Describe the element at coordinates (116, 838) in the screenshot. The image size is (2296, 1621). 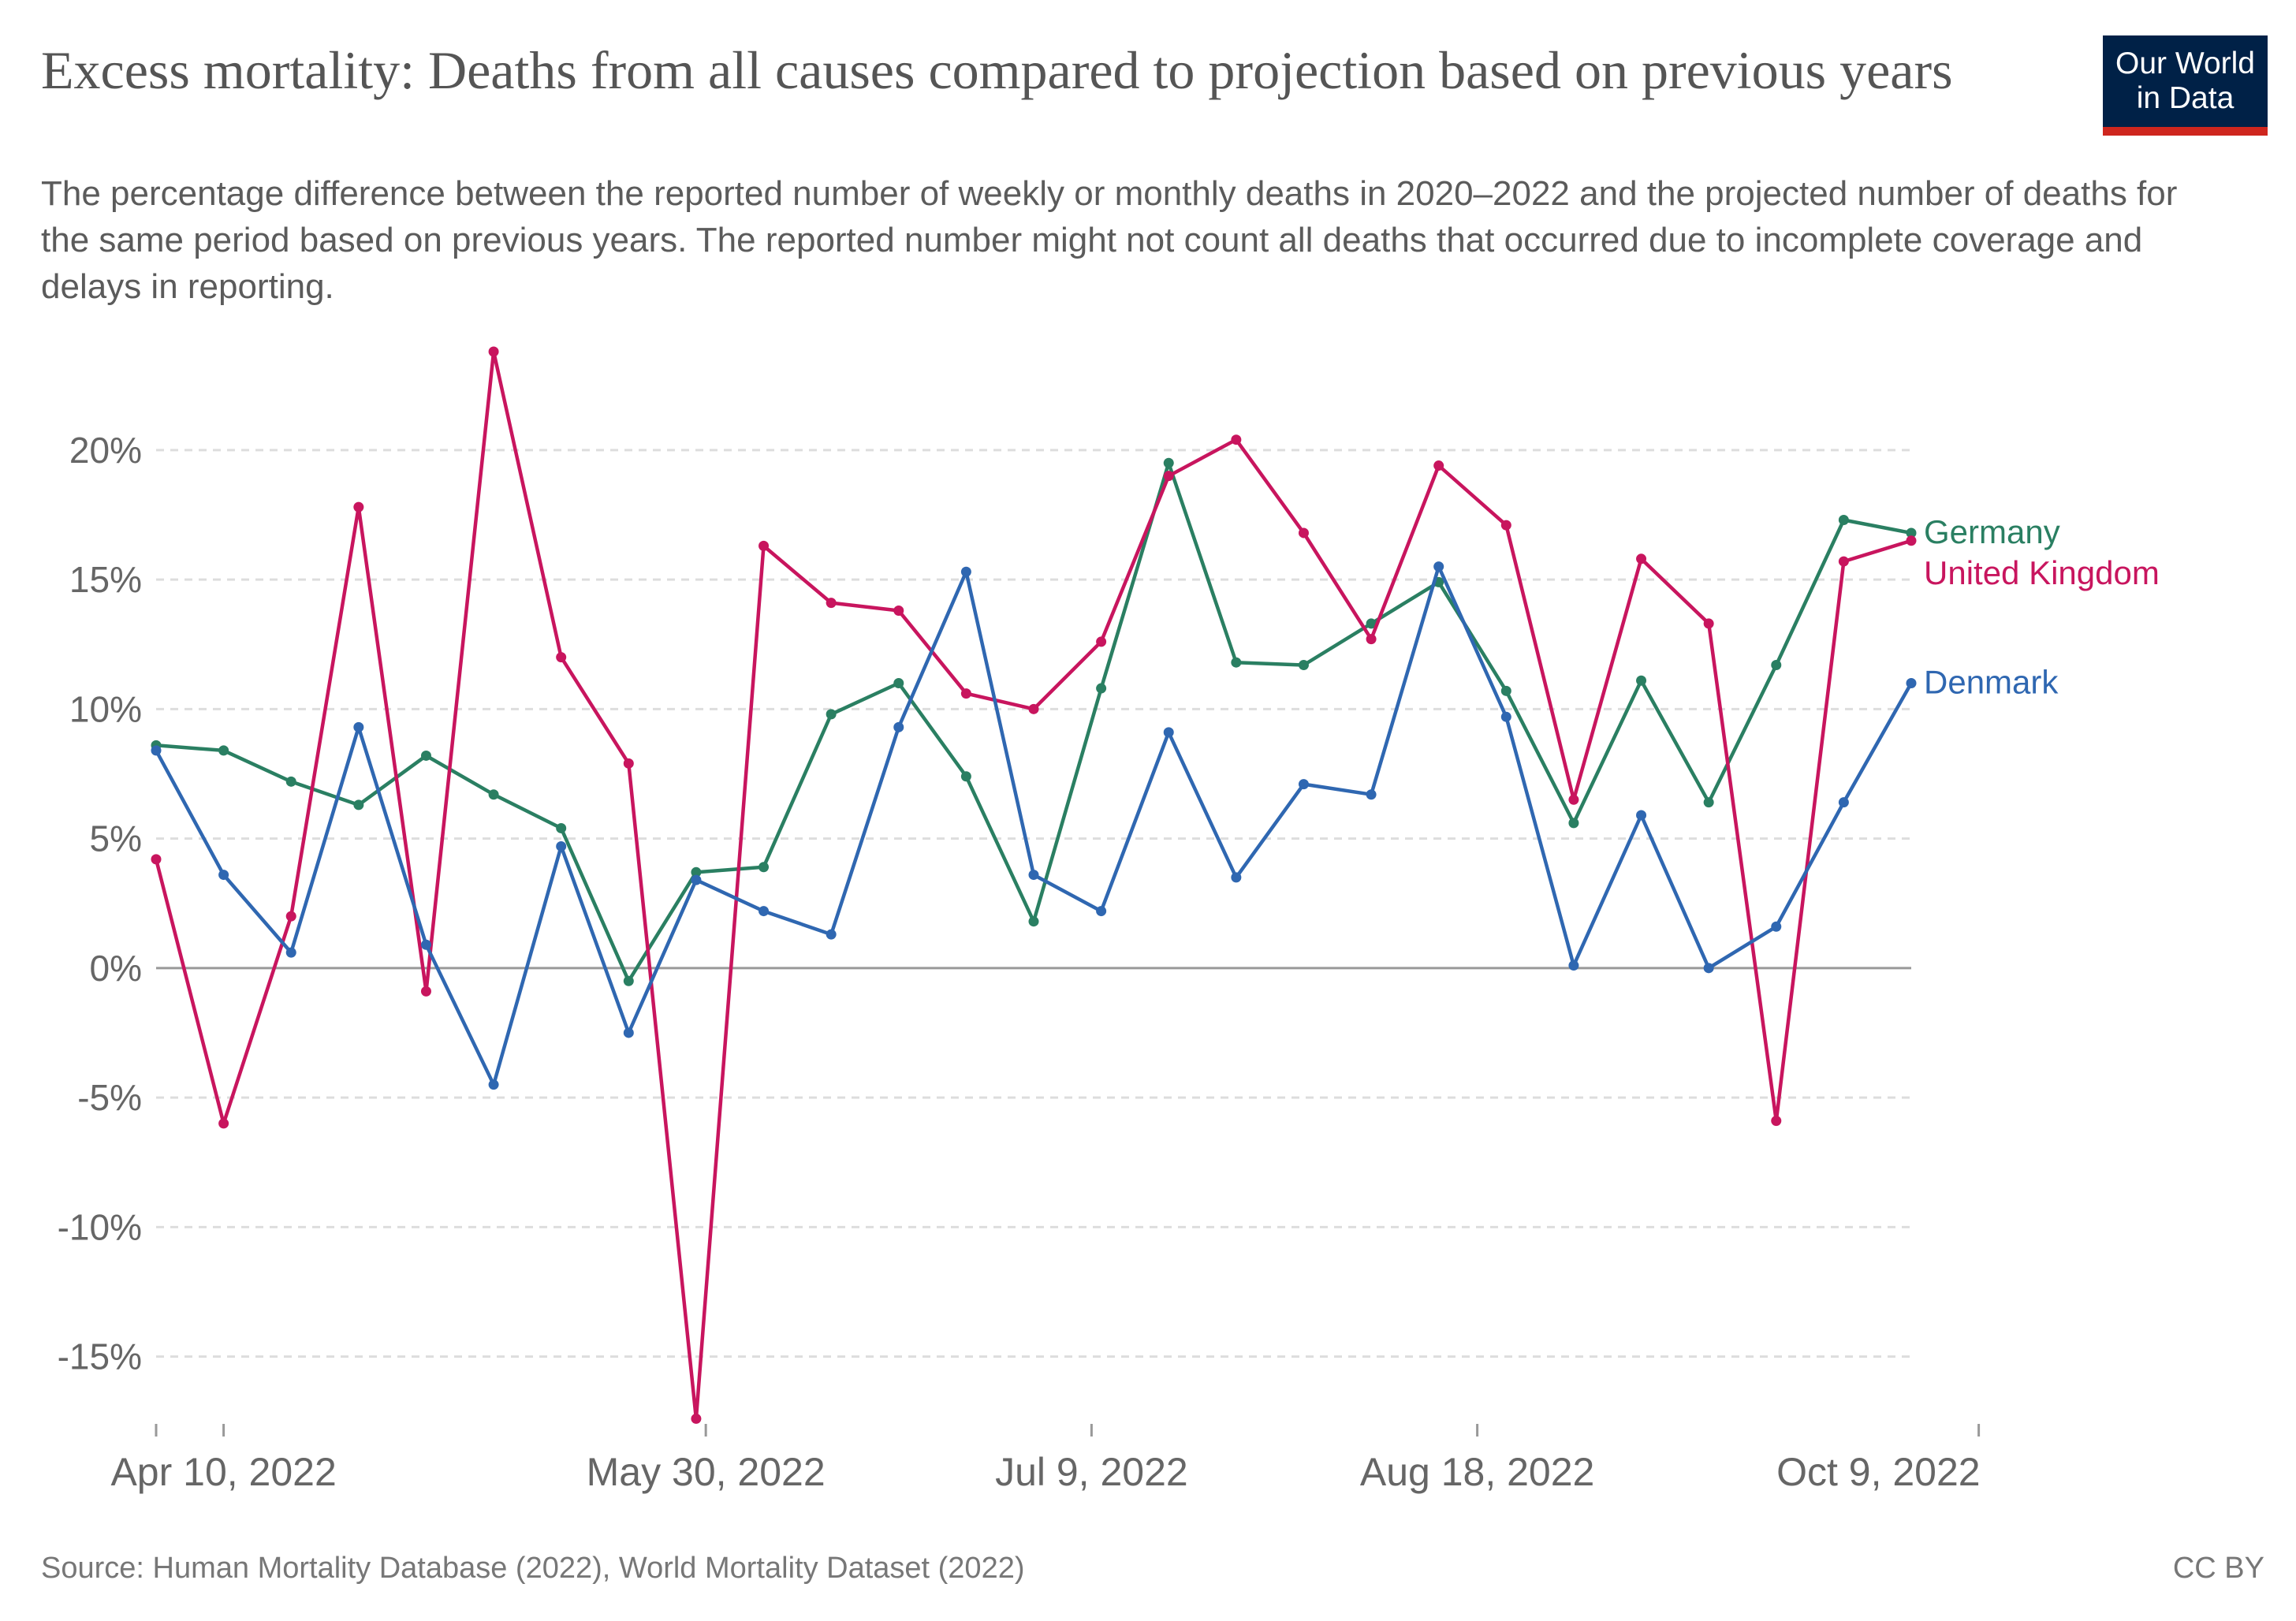
I see `y-tick-label: 5%` at that location.